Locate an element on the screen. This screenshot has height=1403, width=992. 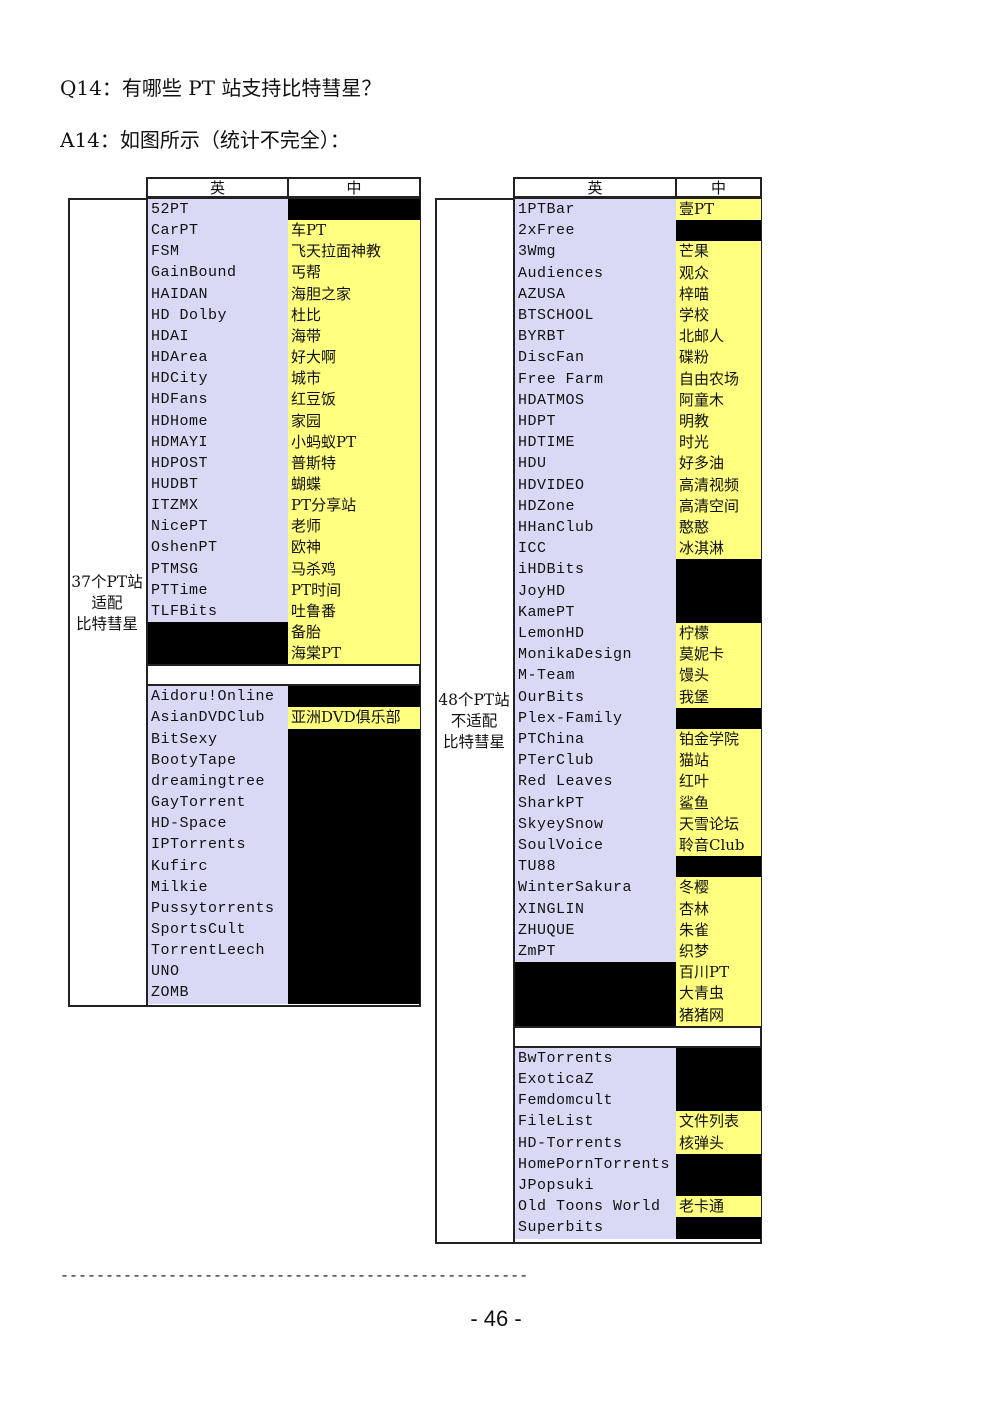
site-name-zh: 织梦 is located at coordinates (718, 952).